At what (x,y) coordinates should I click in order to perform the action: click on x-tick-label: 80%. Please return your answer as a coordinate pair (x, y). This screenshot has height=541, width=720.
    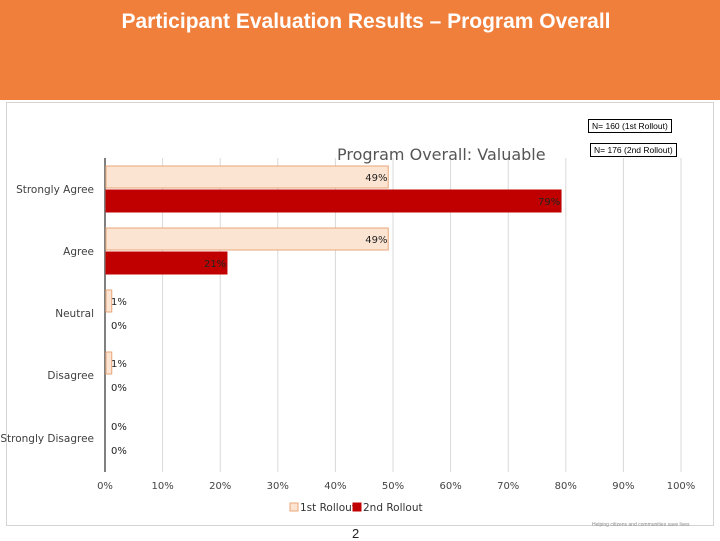
    Looking at the image, I should click on (566, 486).